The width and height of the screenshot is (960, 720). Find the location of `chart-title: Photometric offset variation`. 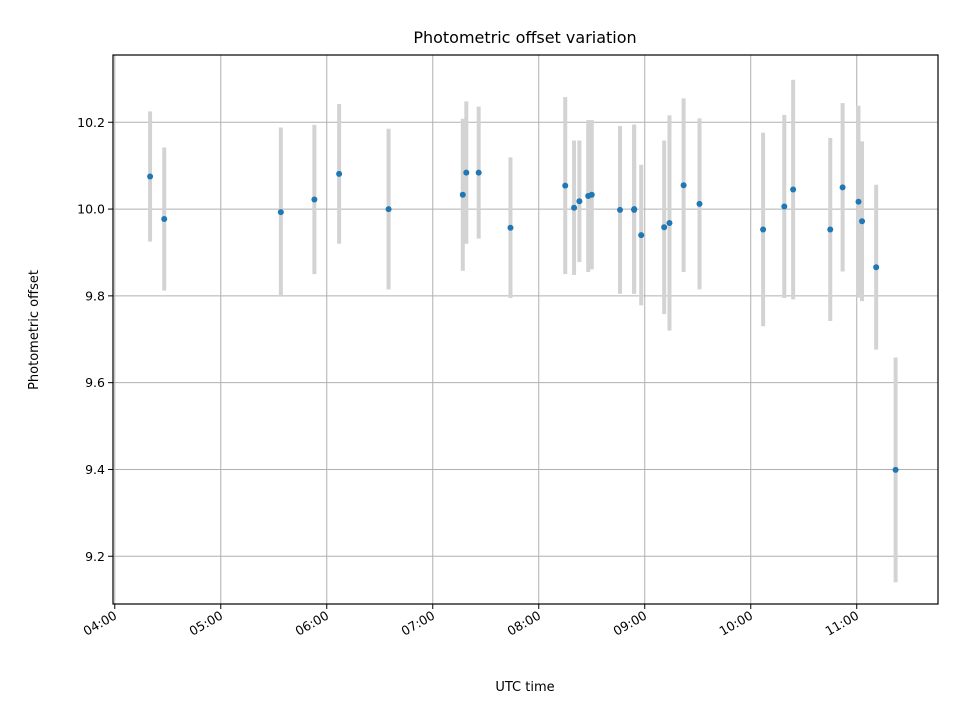

chart-title: Photometric offset variation is located at coordinates (524, 37).